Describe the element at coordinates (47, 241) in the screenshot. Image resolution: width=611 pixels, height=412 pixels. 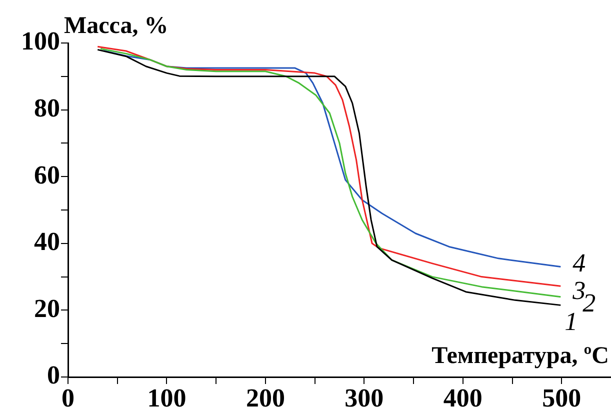
I see `y-tick-label: 40` at that location.